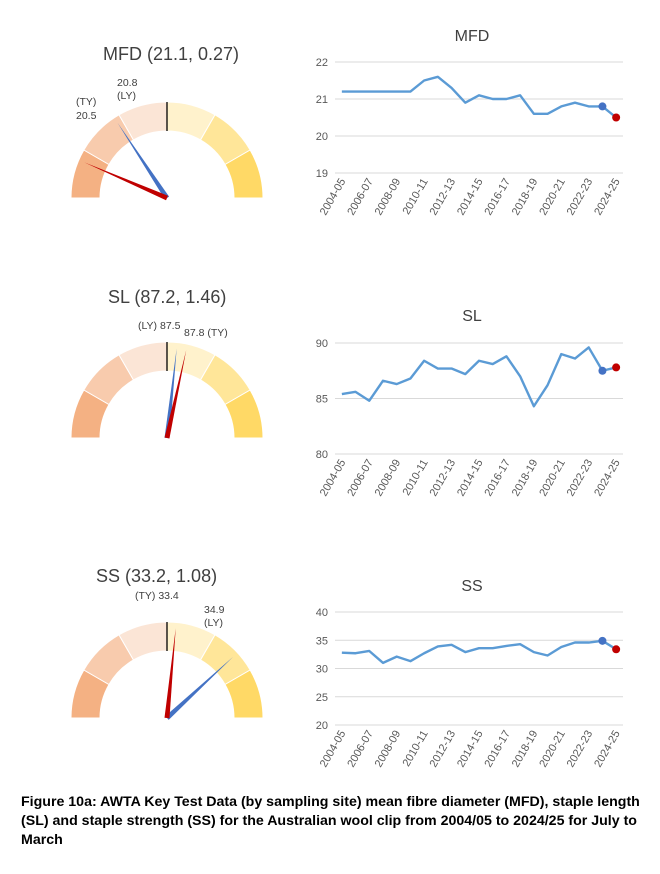  Describe the element at coordinates (322, 63) in the screenshot. I see `y-tick-label: 22` at that location.